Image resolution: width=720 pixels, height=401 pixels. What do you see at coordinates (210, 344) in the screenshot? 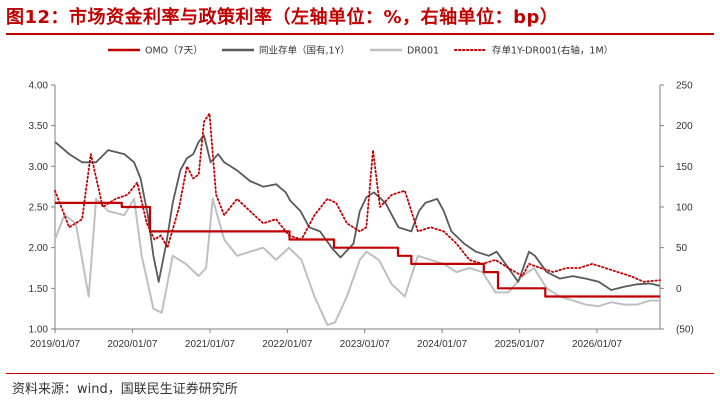
I see `x-tick-label: 2021/01/07` at bounding box center [210, 344].